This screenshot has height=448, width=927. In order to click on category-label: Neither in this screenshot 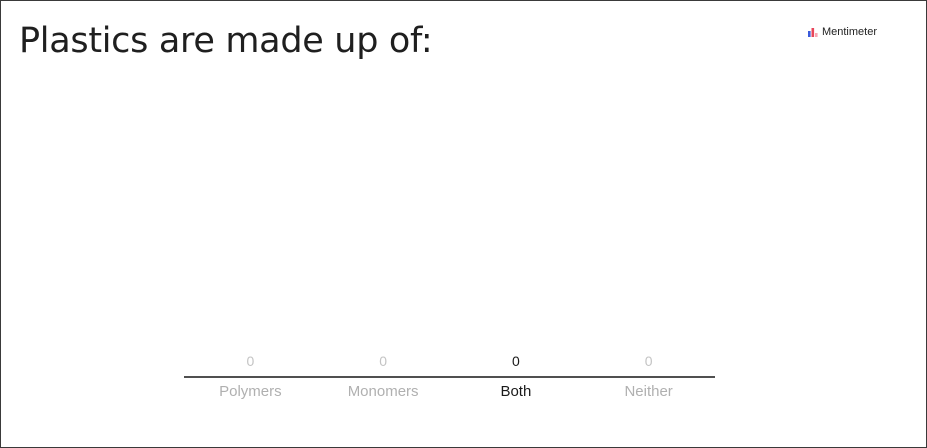, I will do `click(648, 391)`.